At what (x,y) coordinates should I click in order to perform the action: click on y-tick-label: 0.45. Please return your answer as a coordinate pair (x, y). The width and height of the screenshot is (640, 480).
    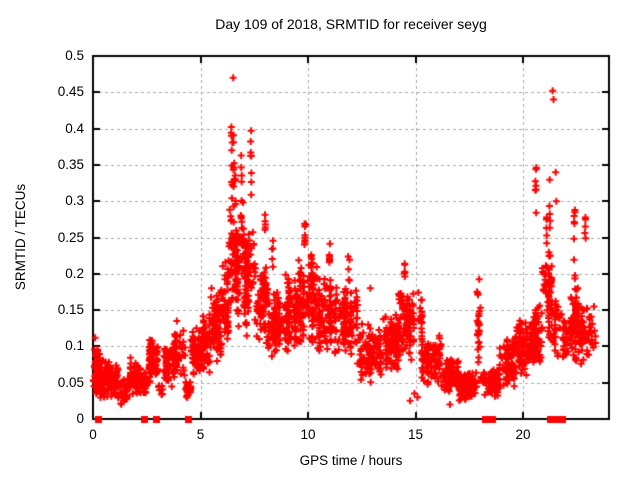
    Looking at the image, I should click on (70, 92).